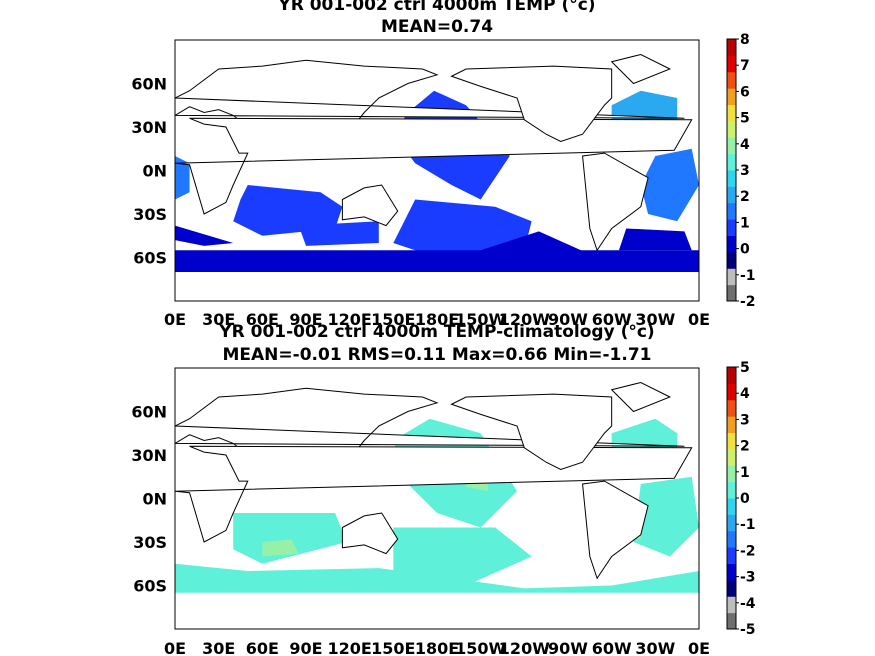 The height and width of the screenshot is (656, 875). Describe the element at coordinates (524, 647) in the screenshot. I see `x-tick-label: 120W` at that location.